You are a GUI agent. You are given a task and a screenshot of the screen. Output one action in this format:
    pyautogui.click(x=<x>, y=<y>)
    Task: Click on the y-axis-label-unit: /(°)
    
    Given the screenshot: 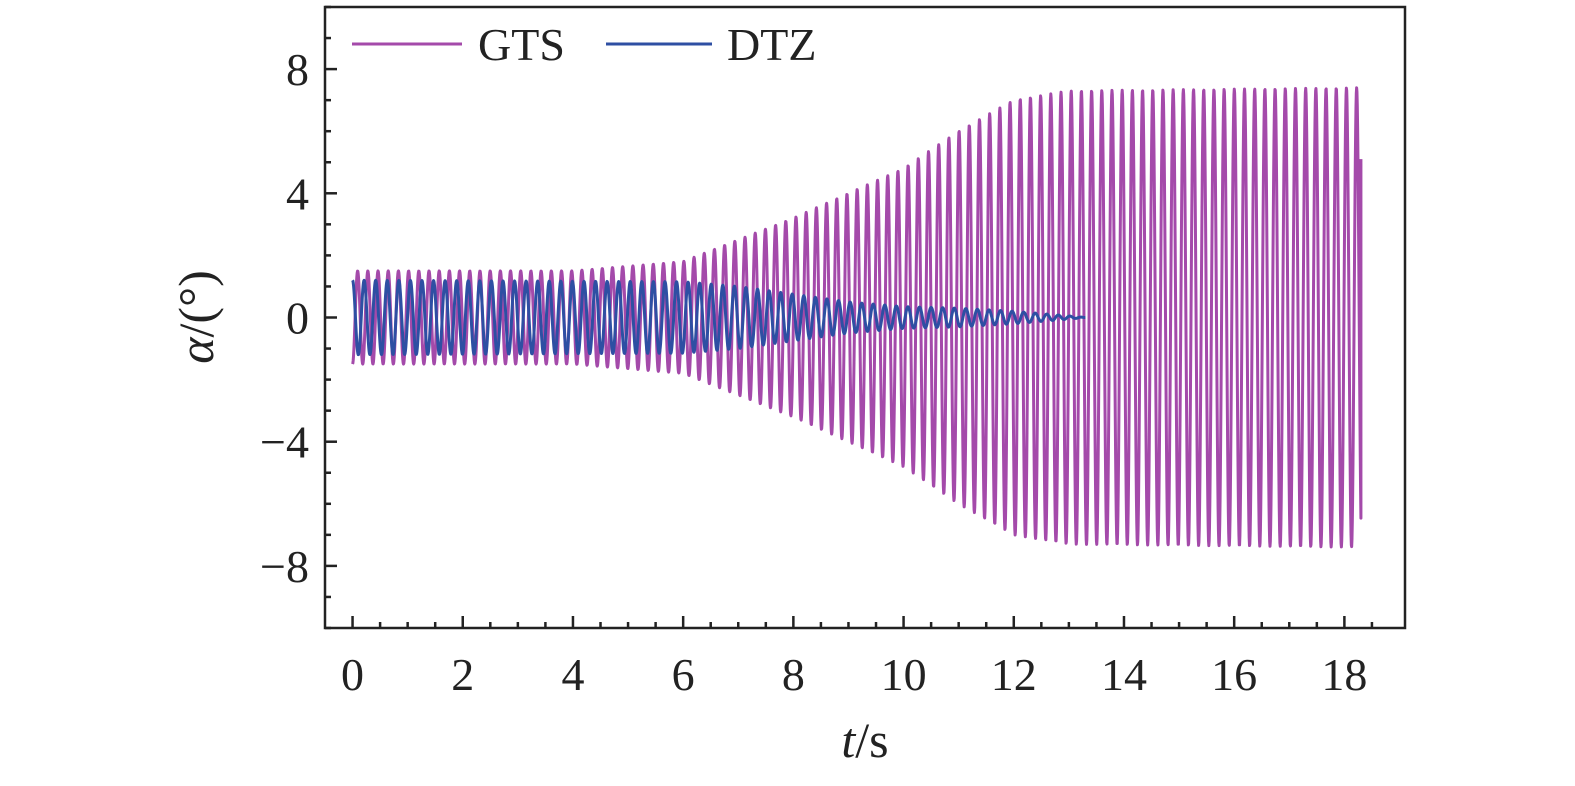 What is the action you would take?
    pyautogui.click(x=196, y=303)
    